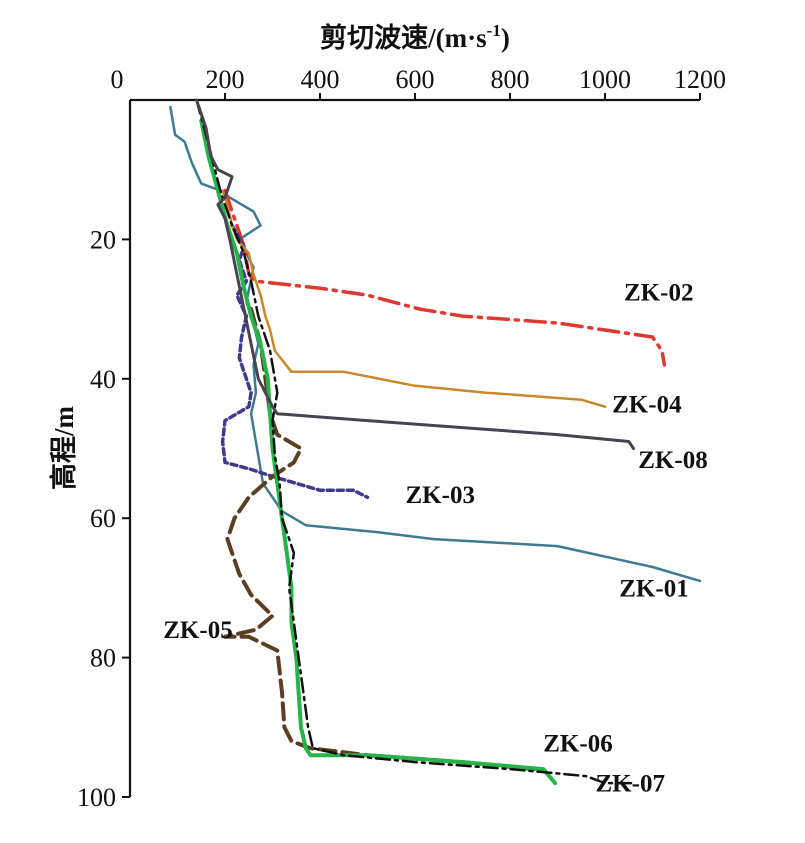 The width and height of the screenshot is (805, 843). What do you see at coordinates (510, 79) in the screenshot?
I see `x-tick-label: 800` at bounding box center [510, 79].